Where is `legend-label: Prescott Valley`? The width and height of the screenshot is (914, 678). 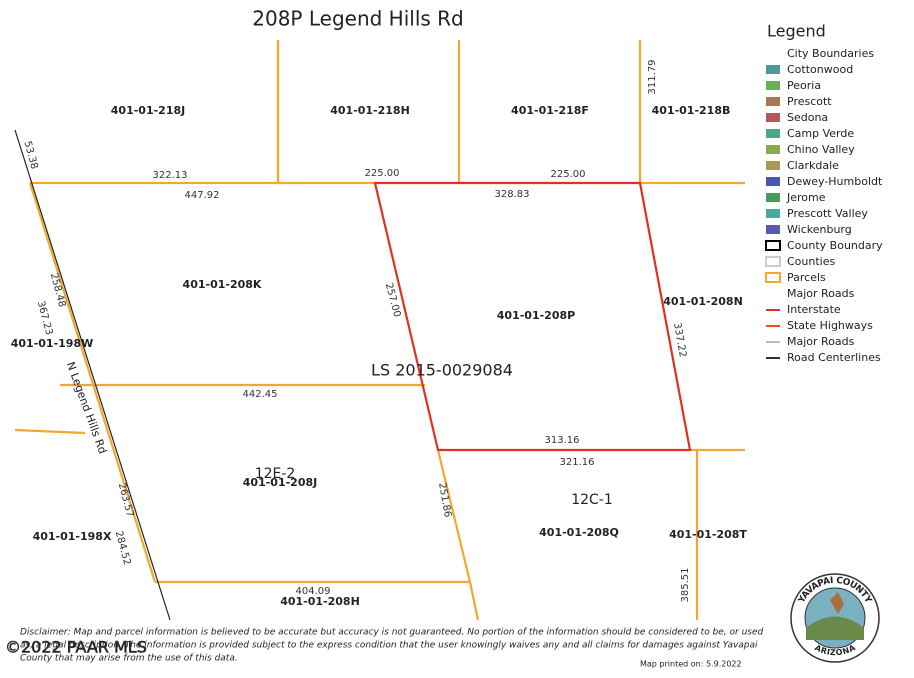
legend-label: Prescott Valley is located at coordinates (827, 213).